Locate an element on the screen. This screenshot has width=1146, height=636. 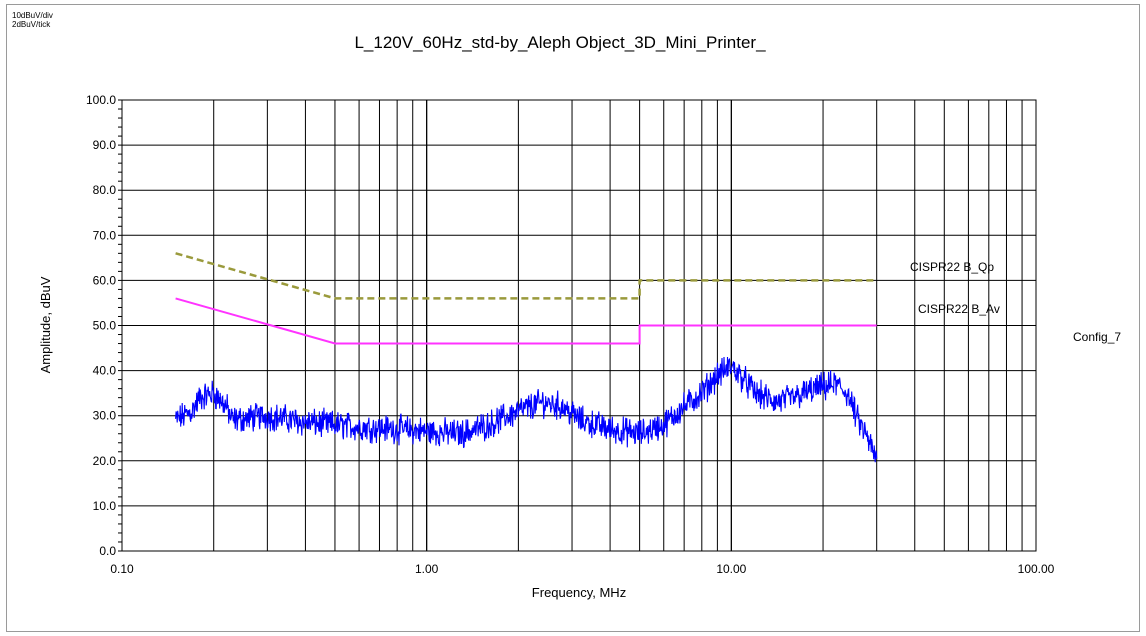
series-label-qp: CISPR22 B_Qp is located at coordinates (952, 267).